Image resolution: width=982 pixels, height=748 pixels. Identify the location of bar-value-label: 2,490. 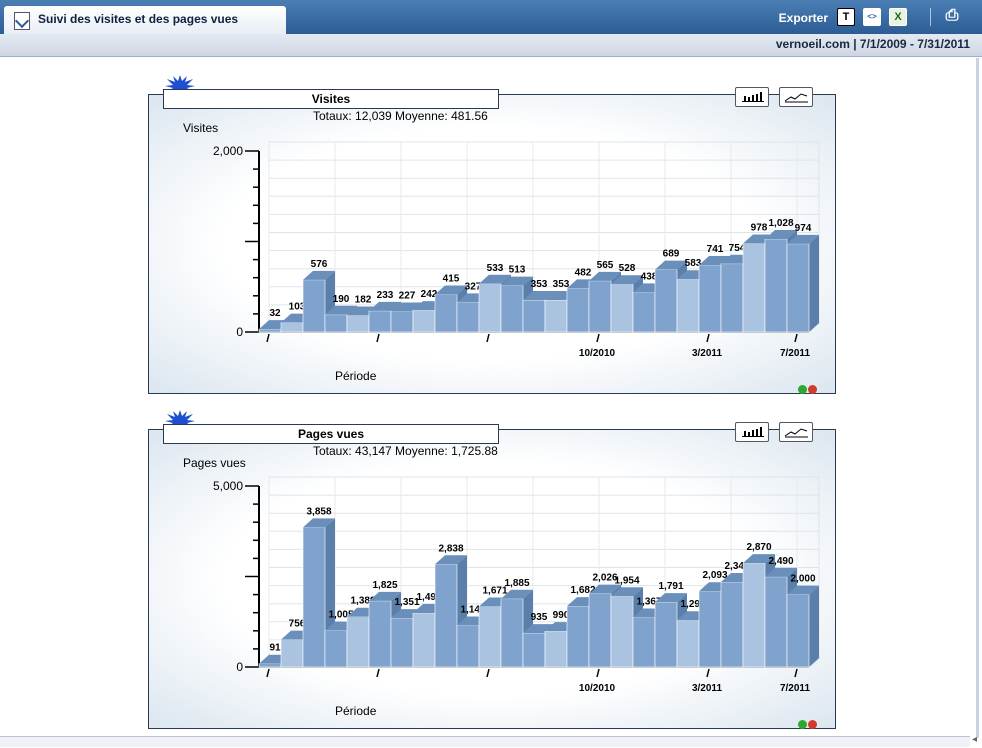
(780, 561).